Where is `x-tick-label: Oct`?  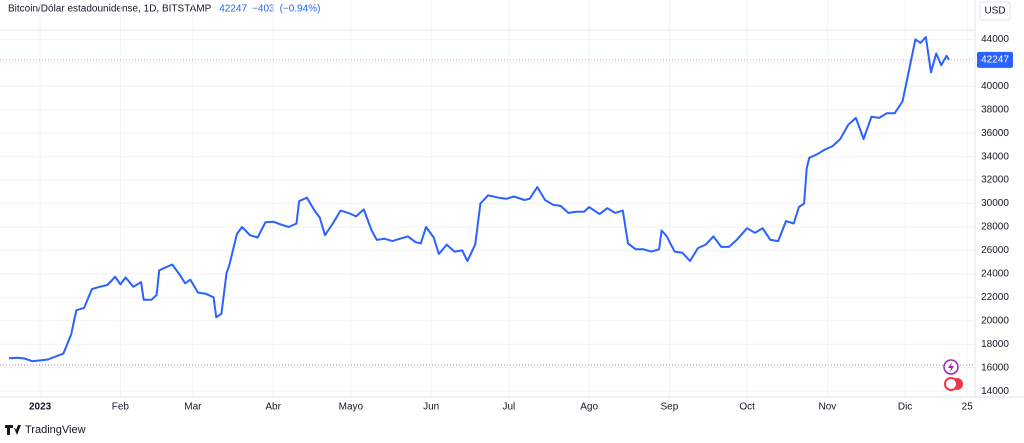 x-tick-label: Oct is located at coordinates (747, 407).